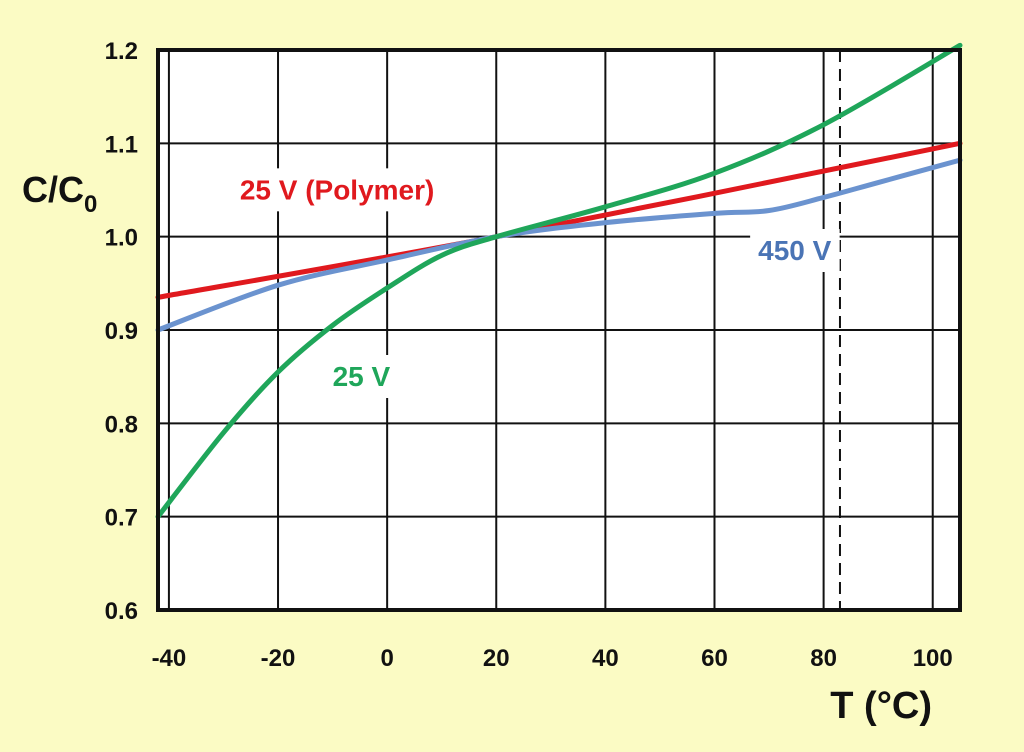 Image resolution: width=1024 pixels, height=752 pixels. I want to click on y-tick-label: 0.8, so click(121, 424).